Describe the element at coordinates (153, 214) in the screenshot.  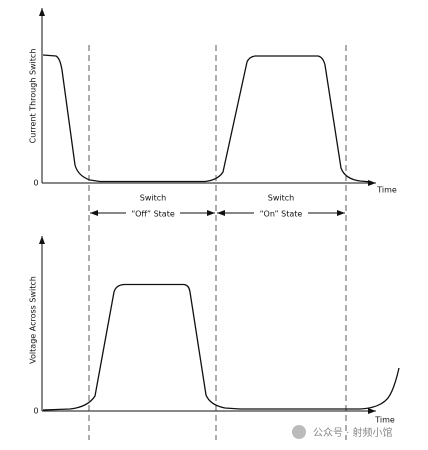
I see `state-label: “Off” State` at that location.